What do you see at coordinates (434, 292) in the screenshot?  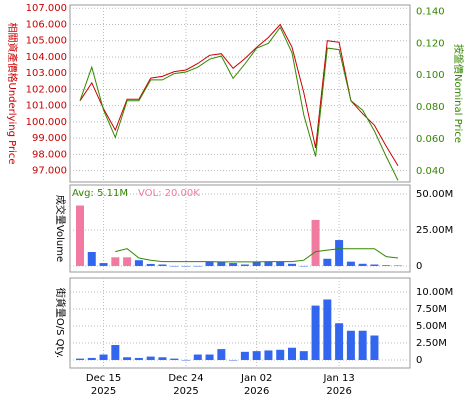 I see `y-tick-label: 10.00M` at bounding box center [434, 292].